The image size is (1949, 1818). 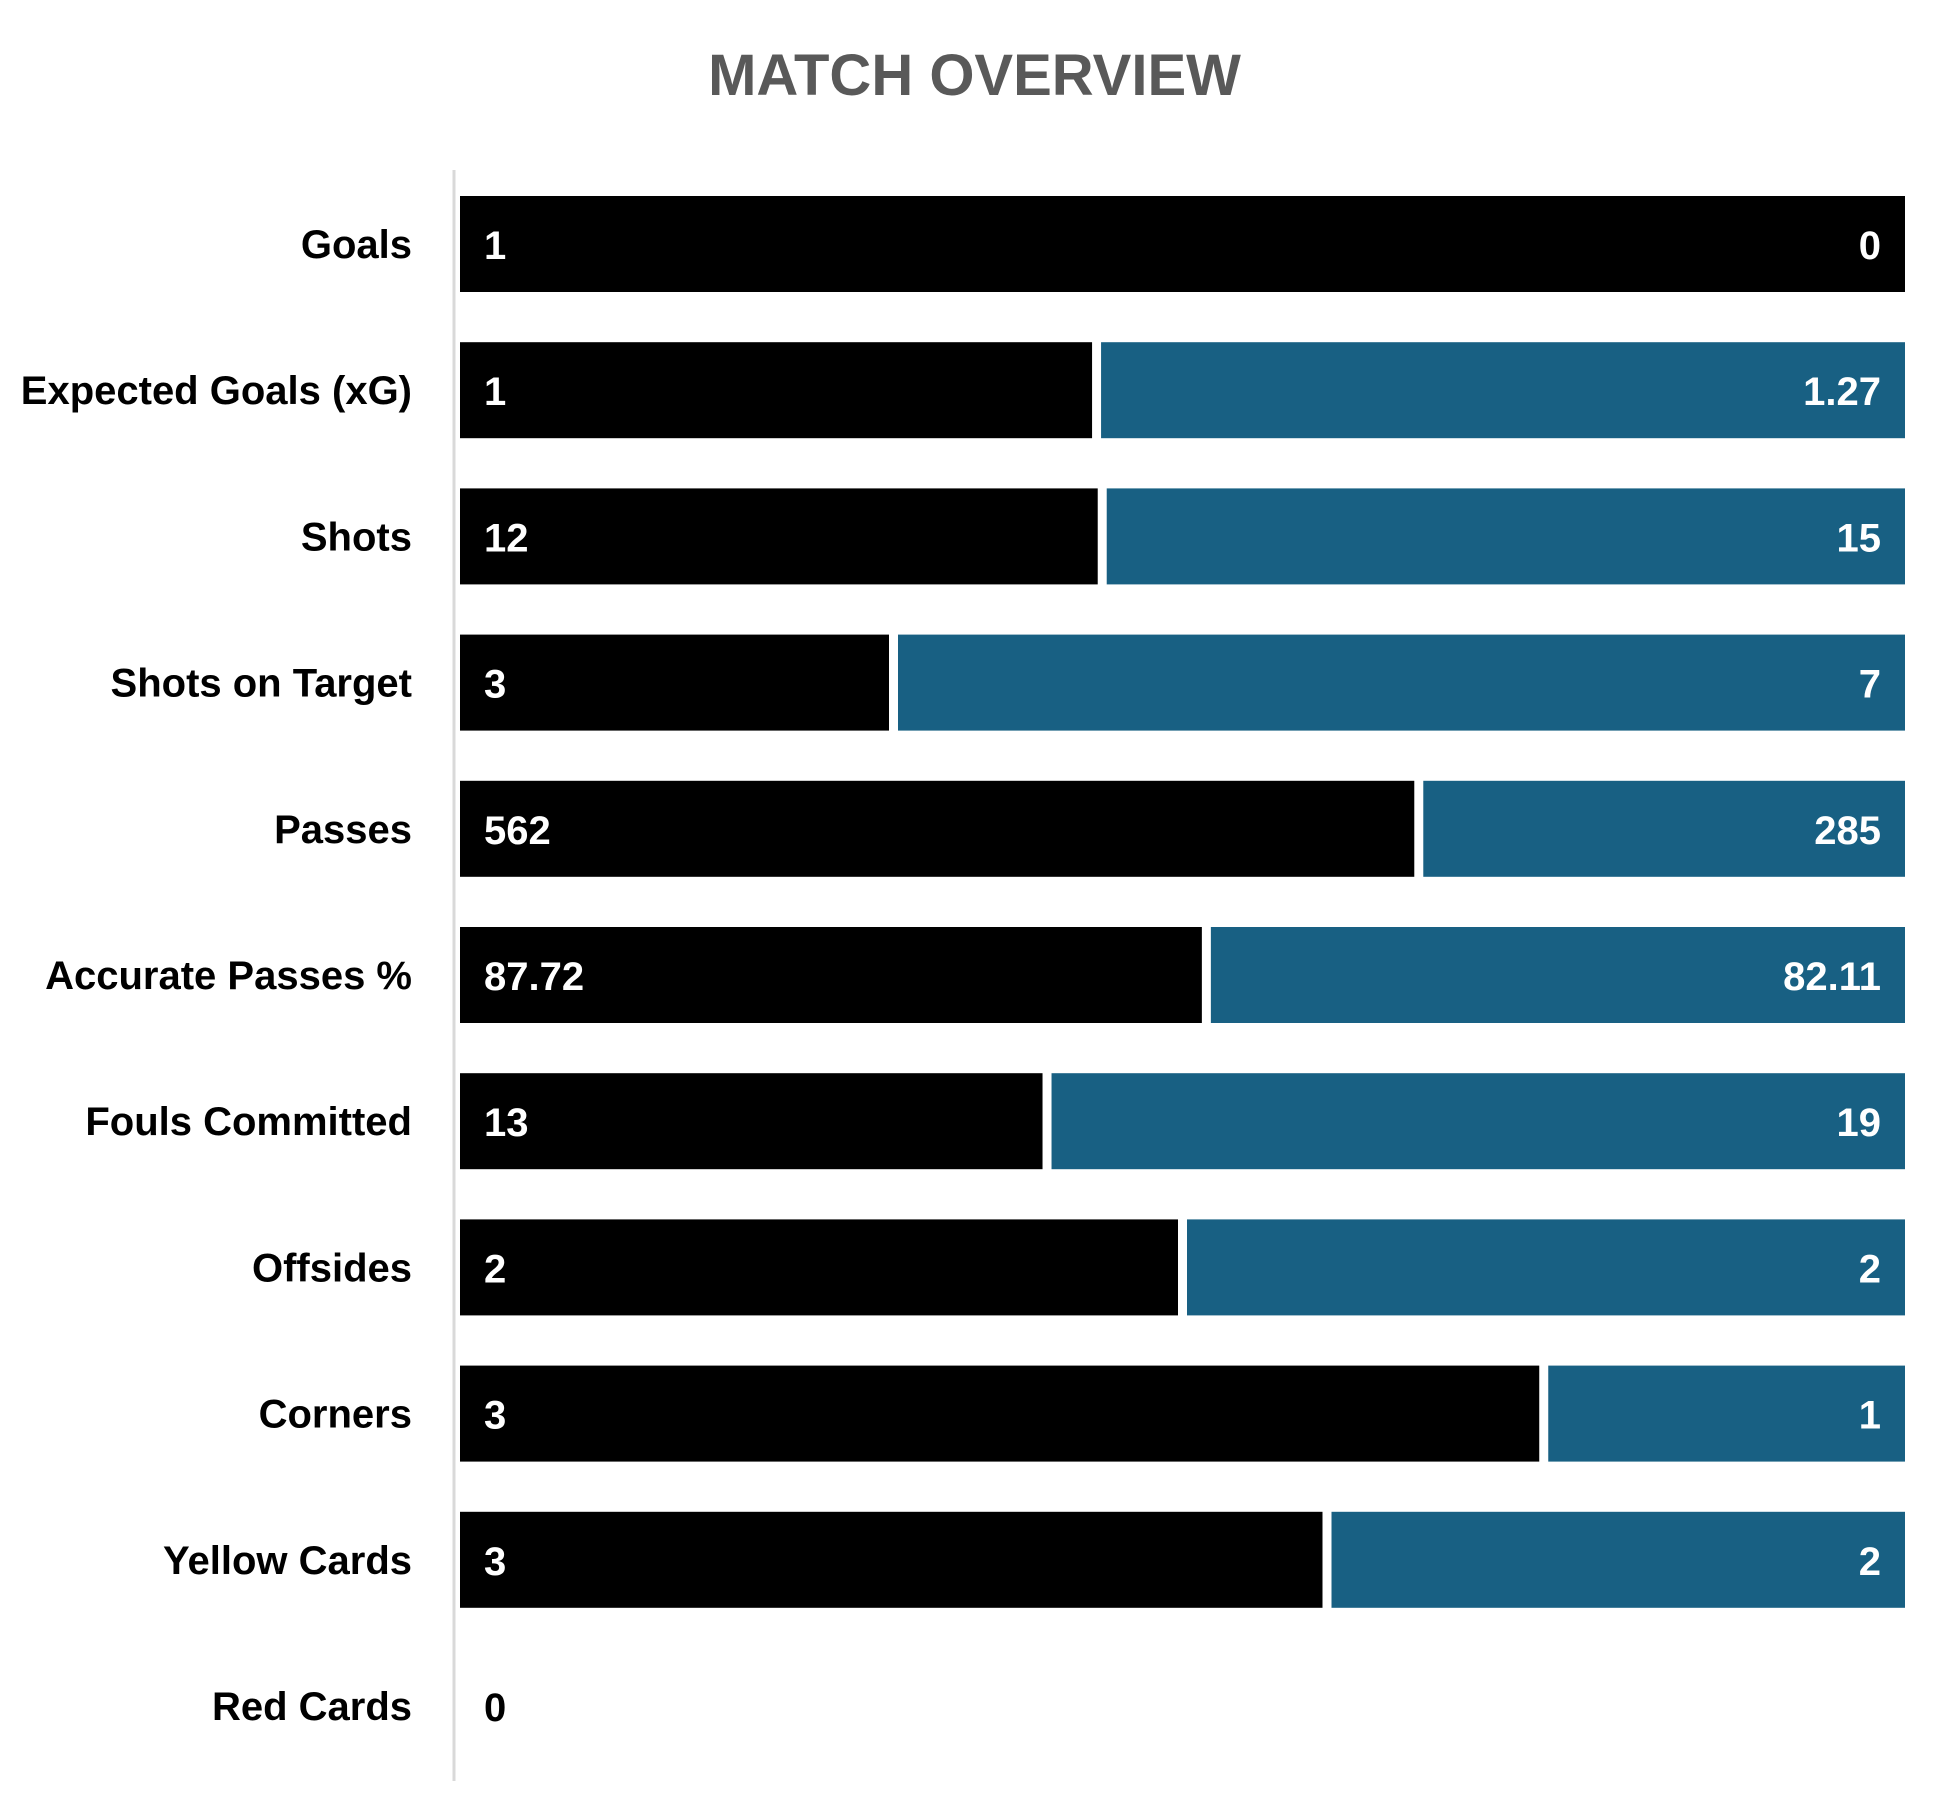 What do you see at coordinates (495, 1708) in the screenshot?
I see `data-label-series-1: 0` at bounding box center [495, 1708].